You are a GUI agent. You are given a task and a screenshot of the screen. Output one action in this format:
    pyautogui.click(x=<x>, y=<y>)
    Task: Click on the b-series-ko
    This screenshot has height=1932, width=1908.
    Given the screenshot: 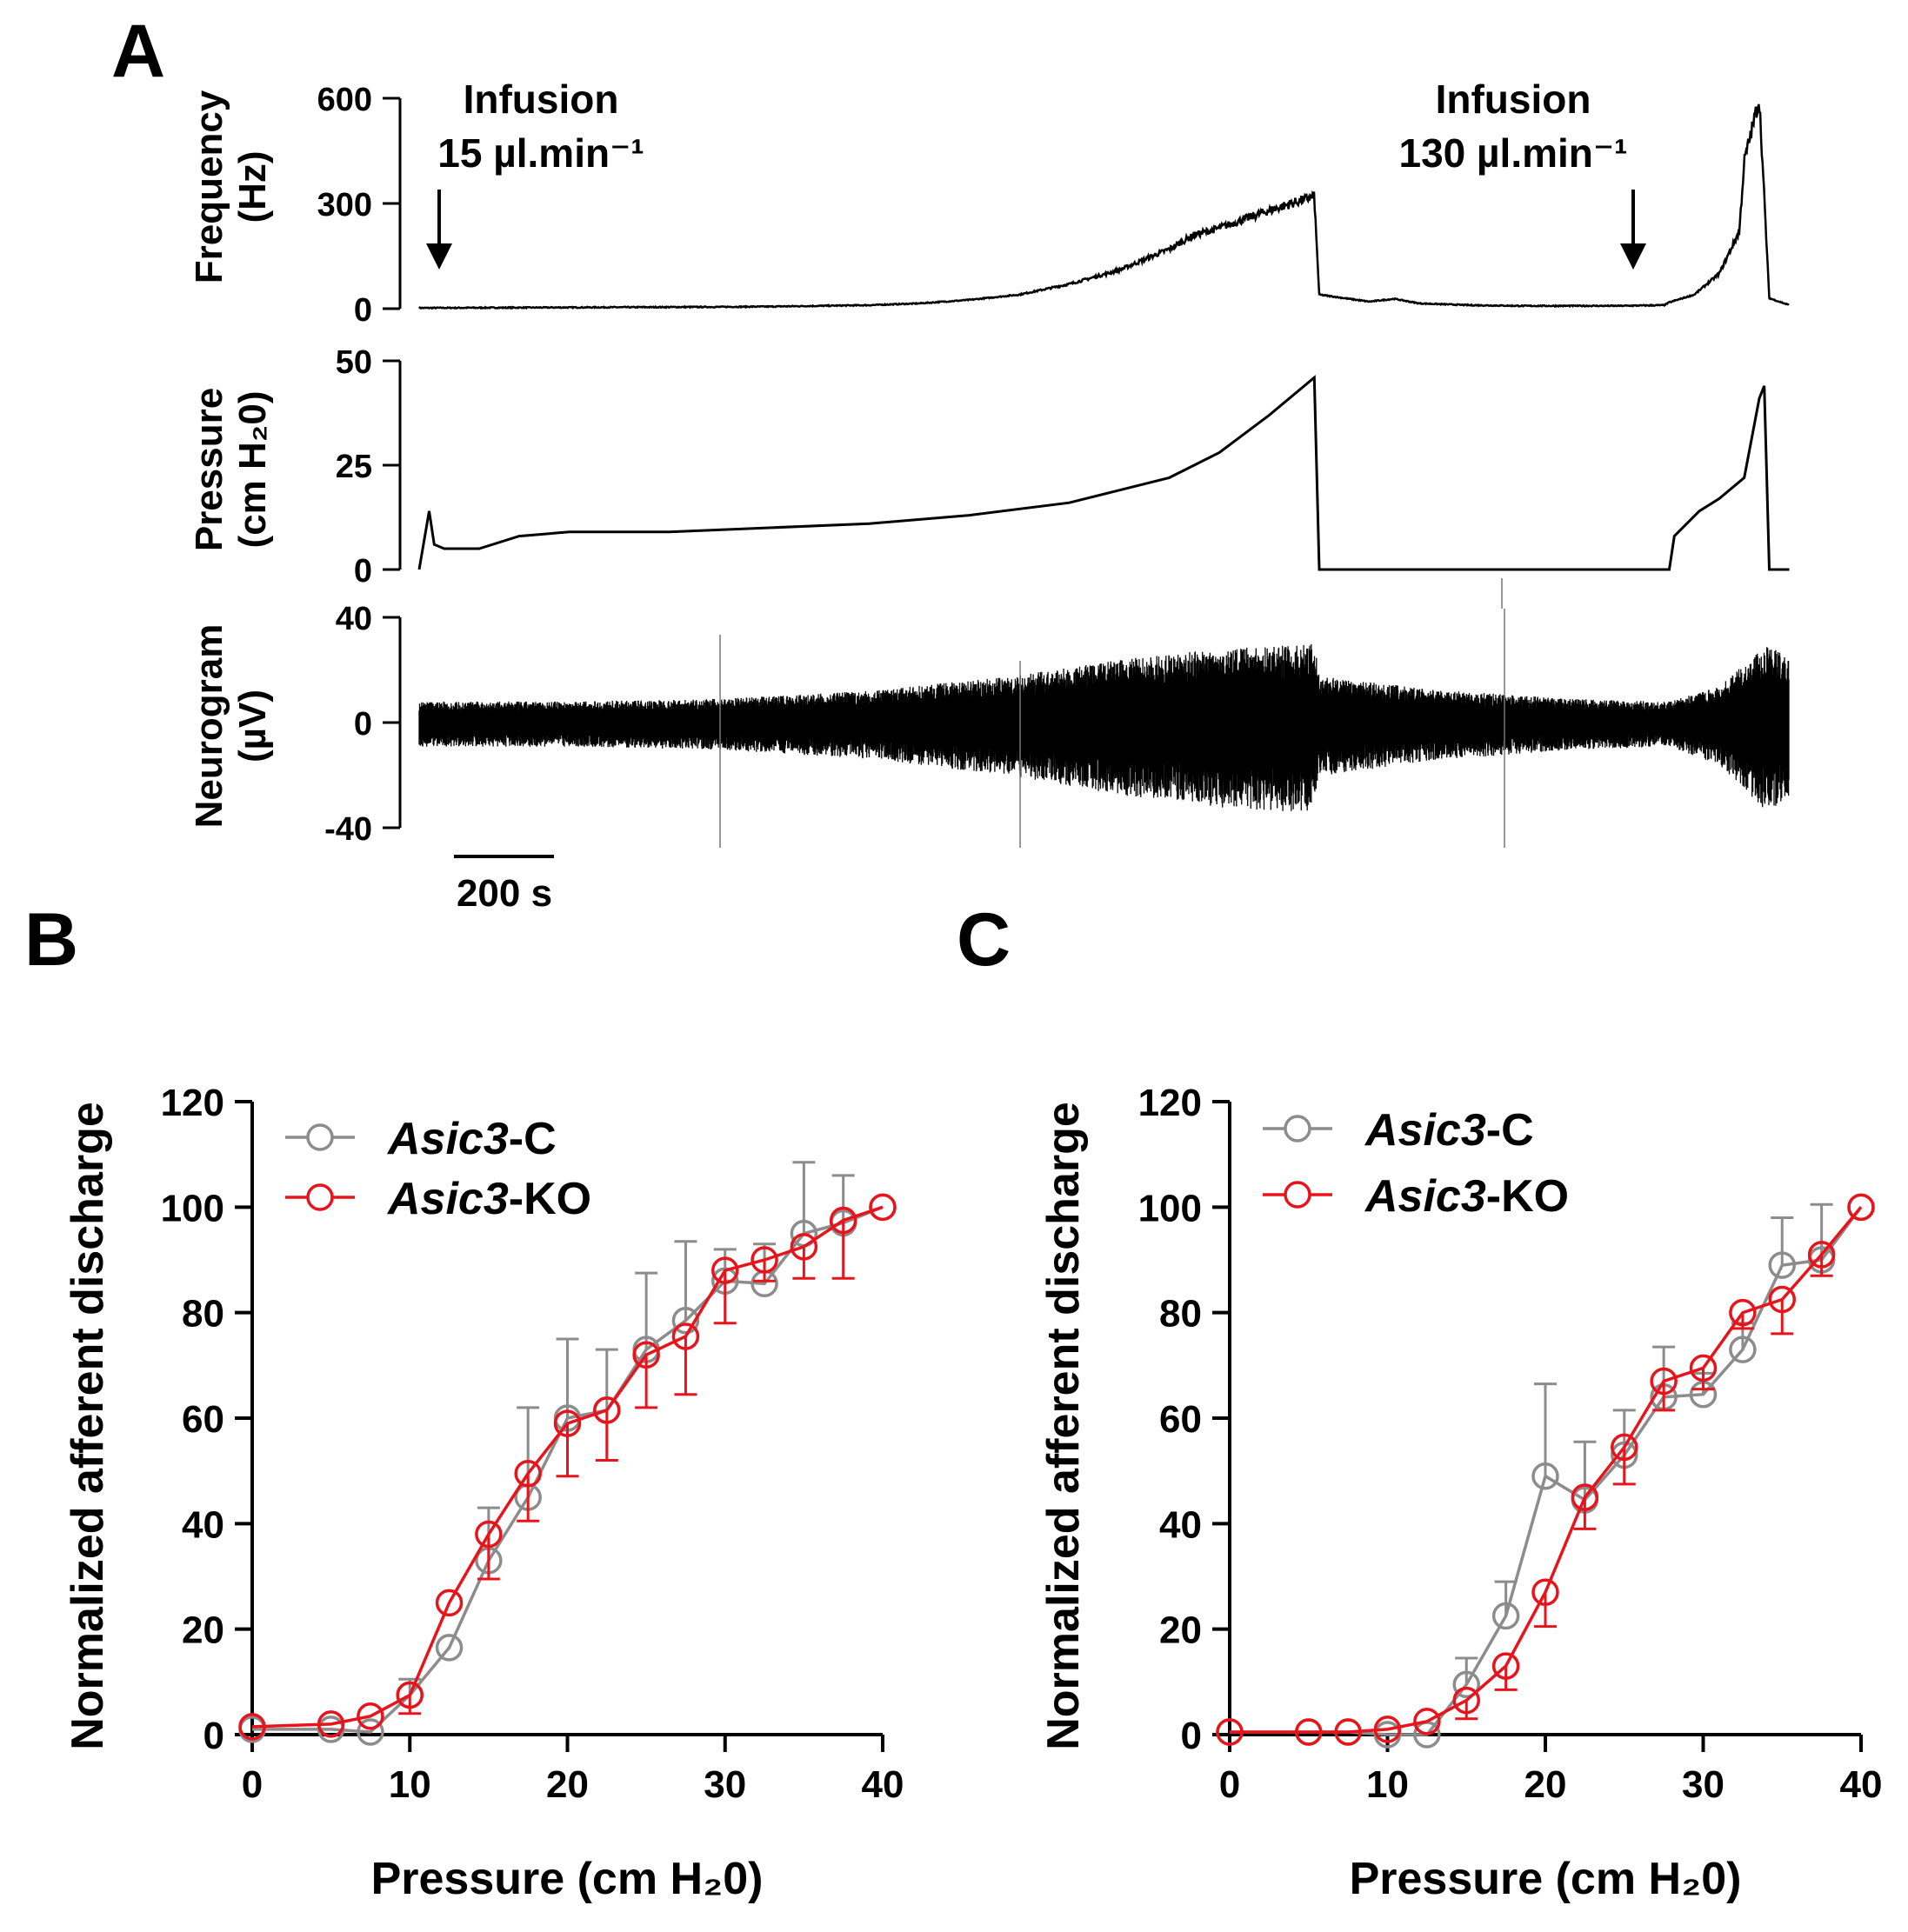 What is the action you would take?
    pyautogui.click(x=567, y=1467)
    